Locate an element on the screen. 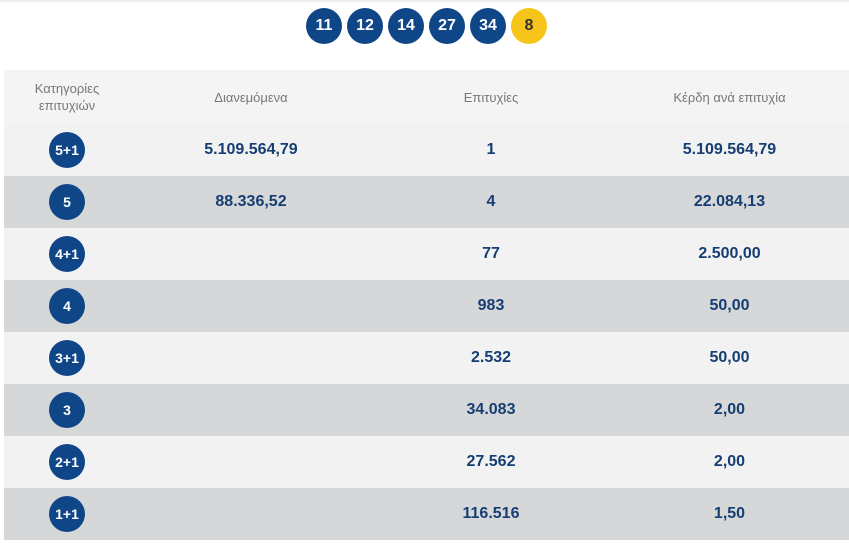 The width and height of the screenshot is (849, 544). distributed-cell: 5.109.564,79 is located at coordinates (251, 149).